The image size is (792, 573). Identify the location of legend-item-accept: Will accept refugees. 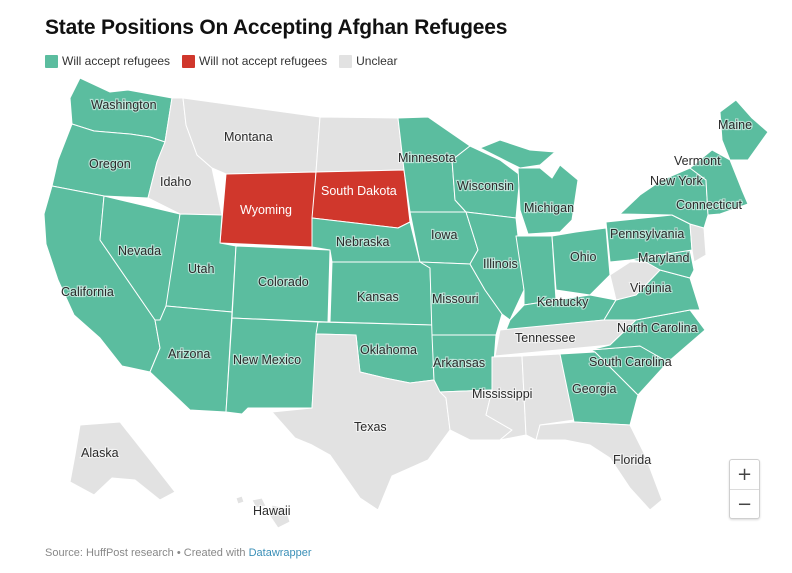
(107, 61).